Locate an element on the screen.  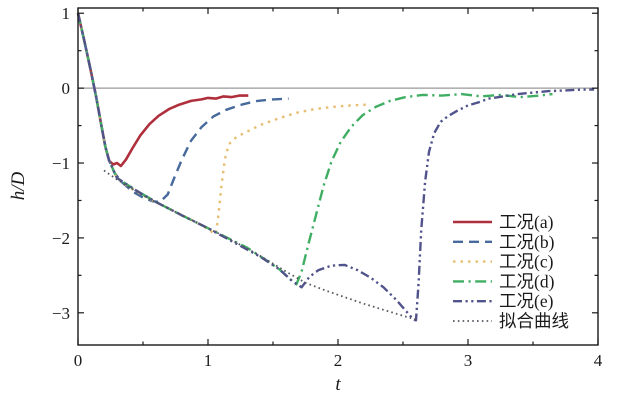
legend-entry-c: 工况(c) is located at coordinates (503, 262).